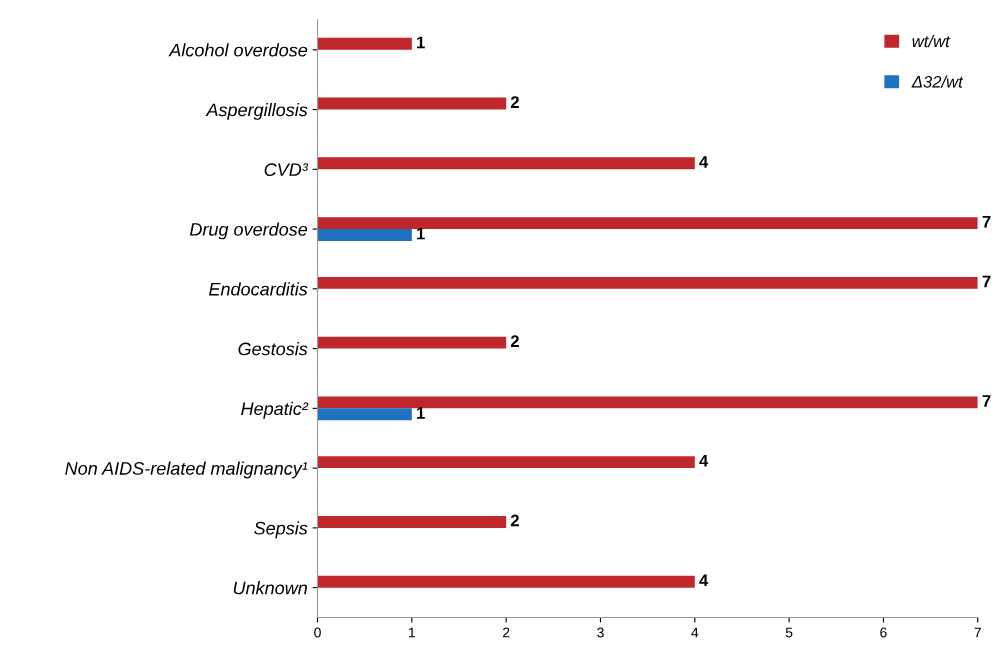  Describe the element at coordinates (248, 231) in the screenshot. I see `y-tick-label: Drug overdose` at that location.